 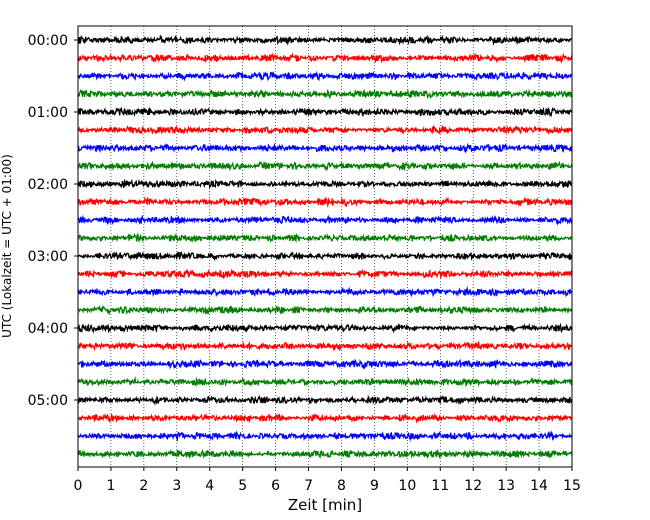 I want to click on y-tick-label: 02:00, so click(x=48, y=185).